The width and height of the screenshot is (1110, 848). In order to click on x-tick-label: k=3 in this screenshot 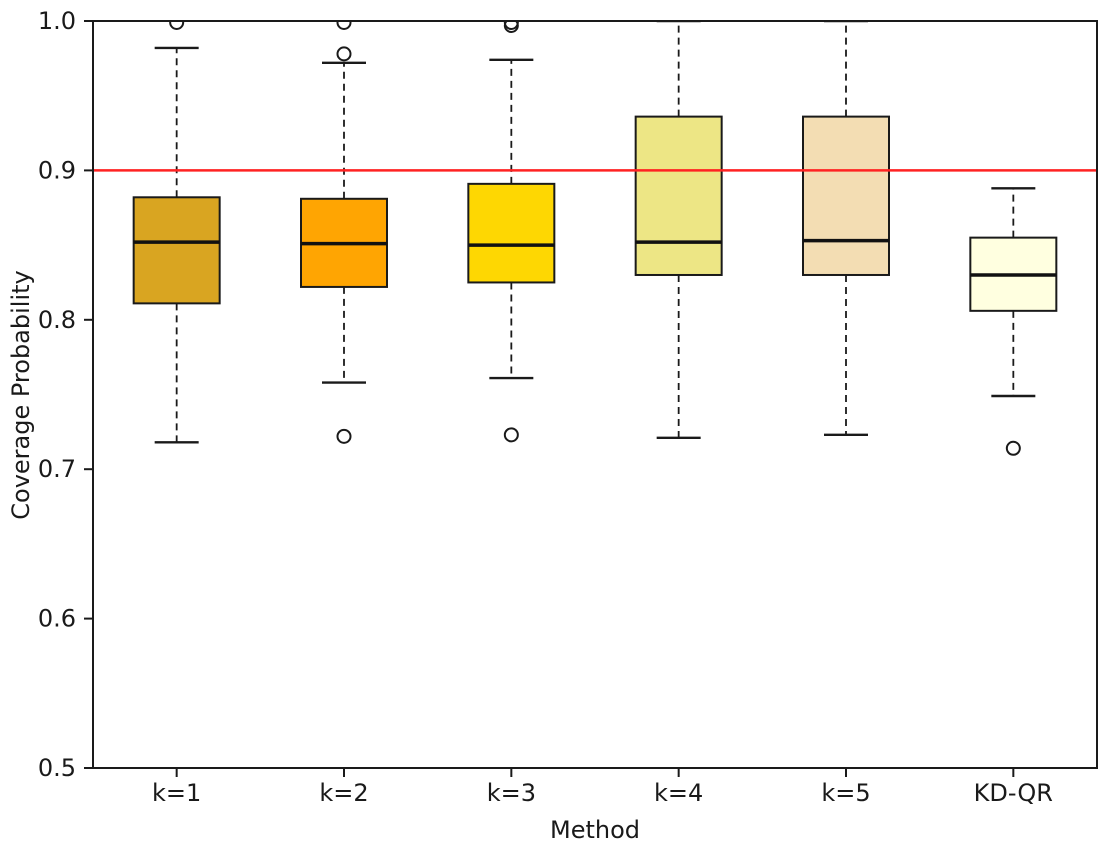, I will do `click(511, 793)`.